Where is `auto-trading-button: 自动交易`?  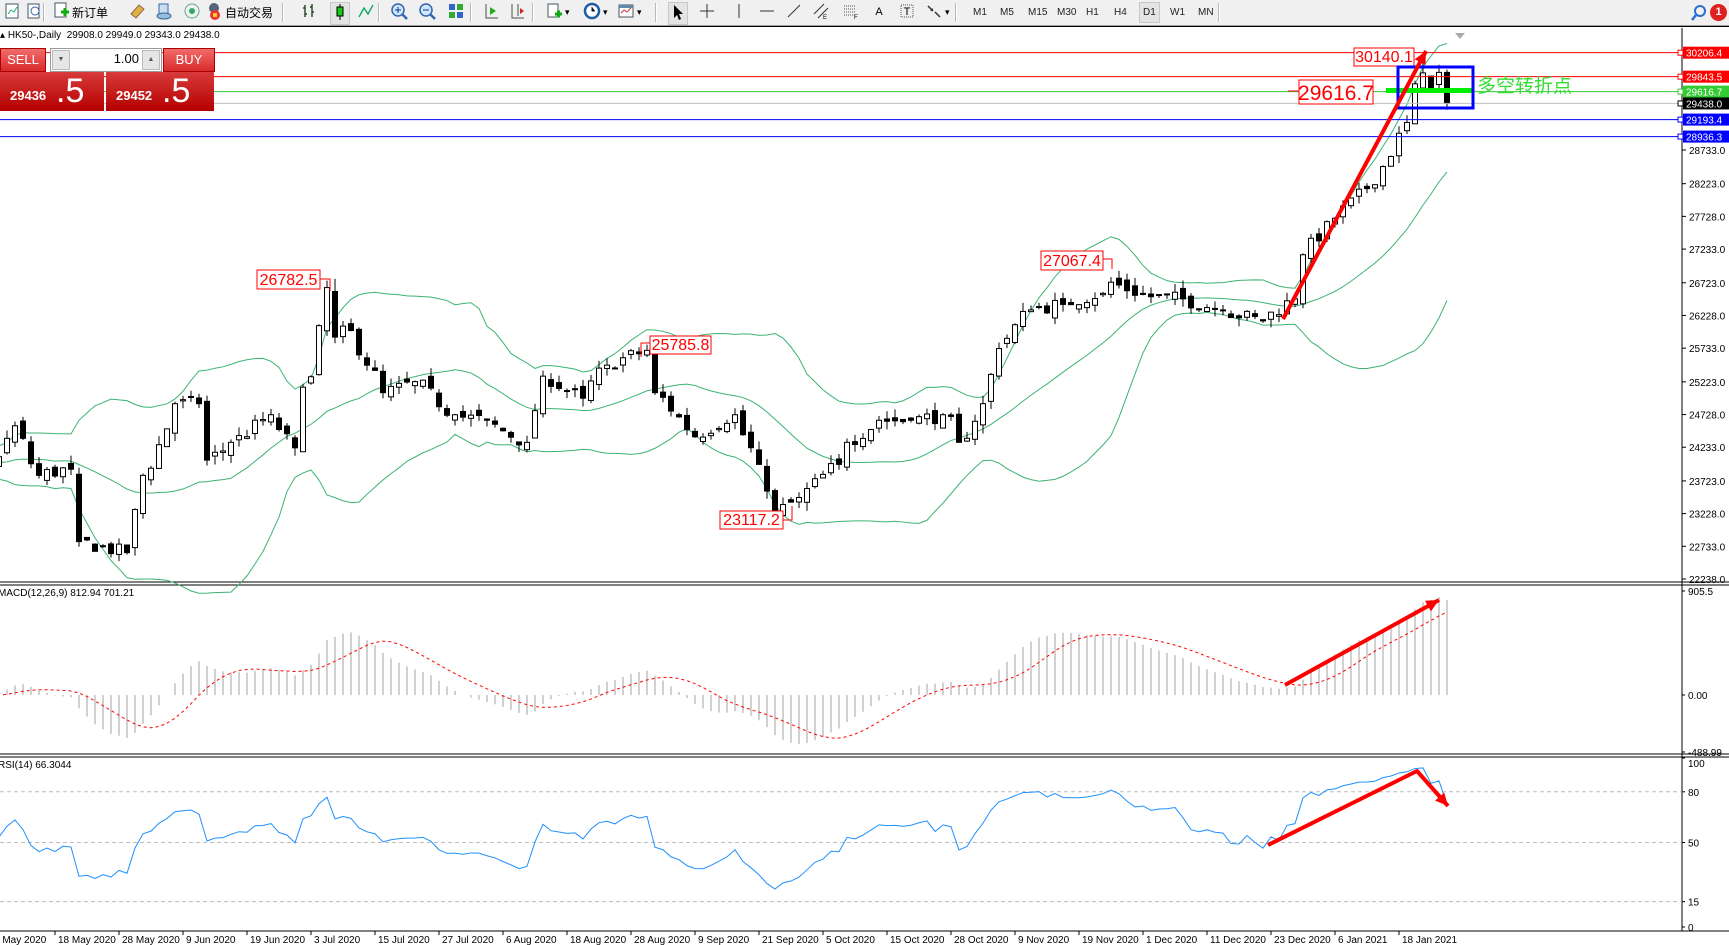
auto-trading-button: 自动交易 is located at coordinates (239, 12).